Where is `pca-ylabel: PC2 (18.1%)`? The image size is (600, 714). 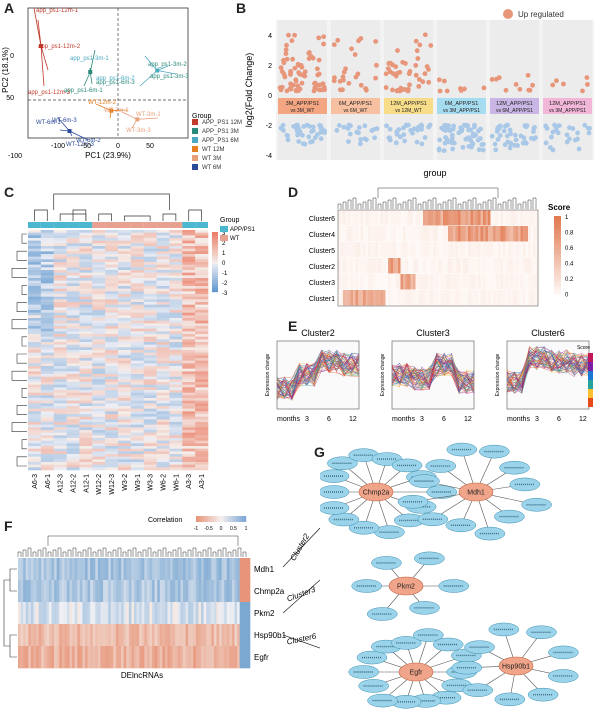 pca-ylabel: PC2 (18.1%) is located at coordinates (5, 70).